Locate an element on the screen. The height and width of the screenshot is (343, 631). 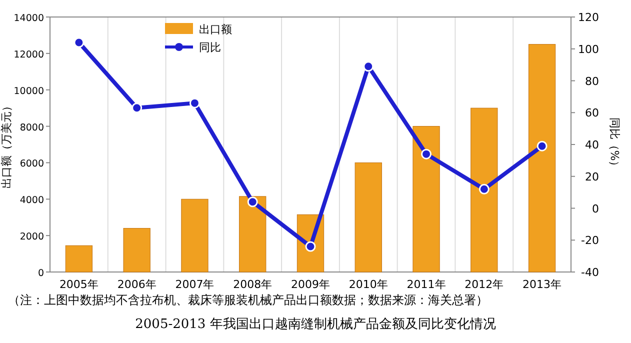
x-tick-label: 2009年 is located at coordinates (310, 284).